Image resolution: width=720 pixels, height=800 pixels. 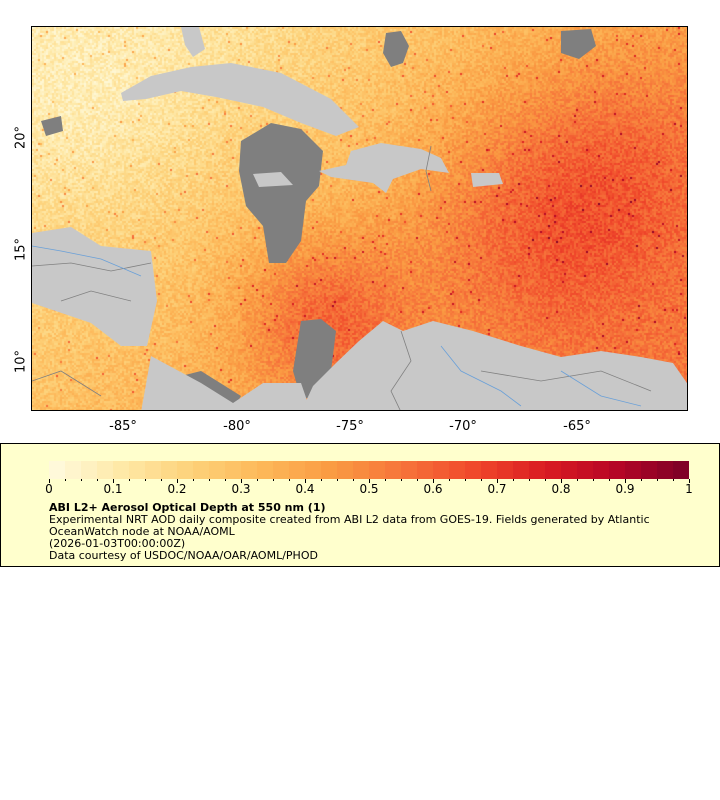 I want to click on colorbar-tick-label: 0.5, so click(x=369, y=489).